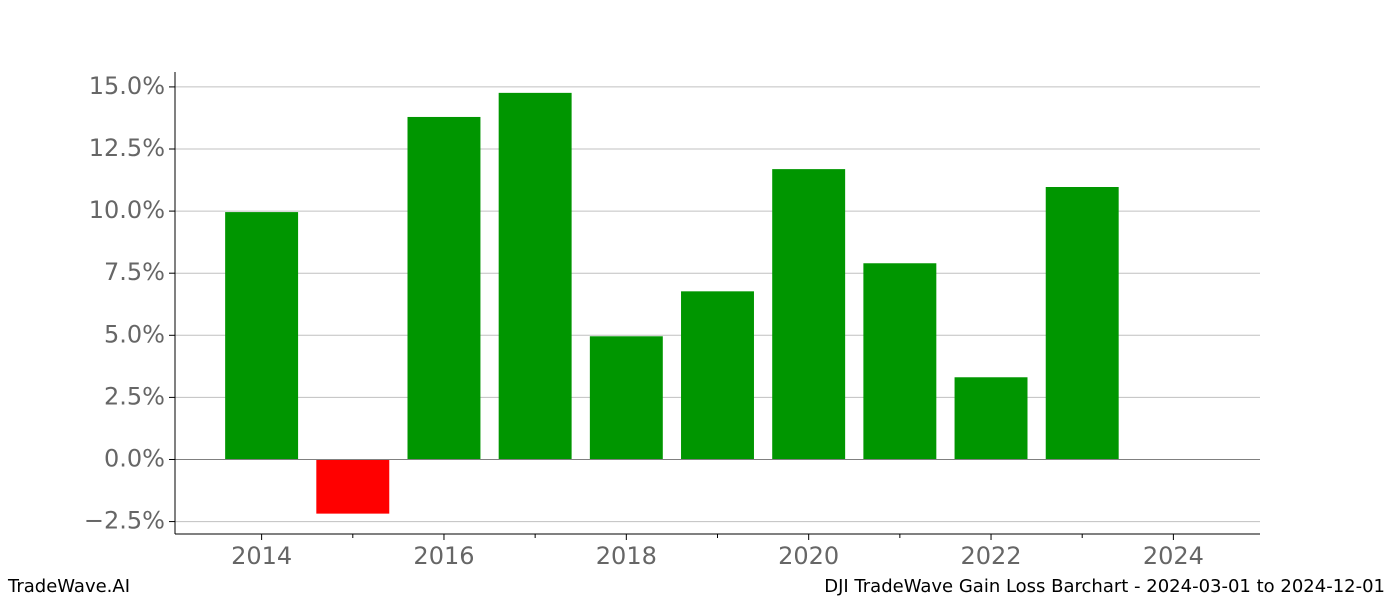 The height and width of the screenshot is (600, 1400). I want to click on y-tick-label: 12.5%, so click(127, 148).